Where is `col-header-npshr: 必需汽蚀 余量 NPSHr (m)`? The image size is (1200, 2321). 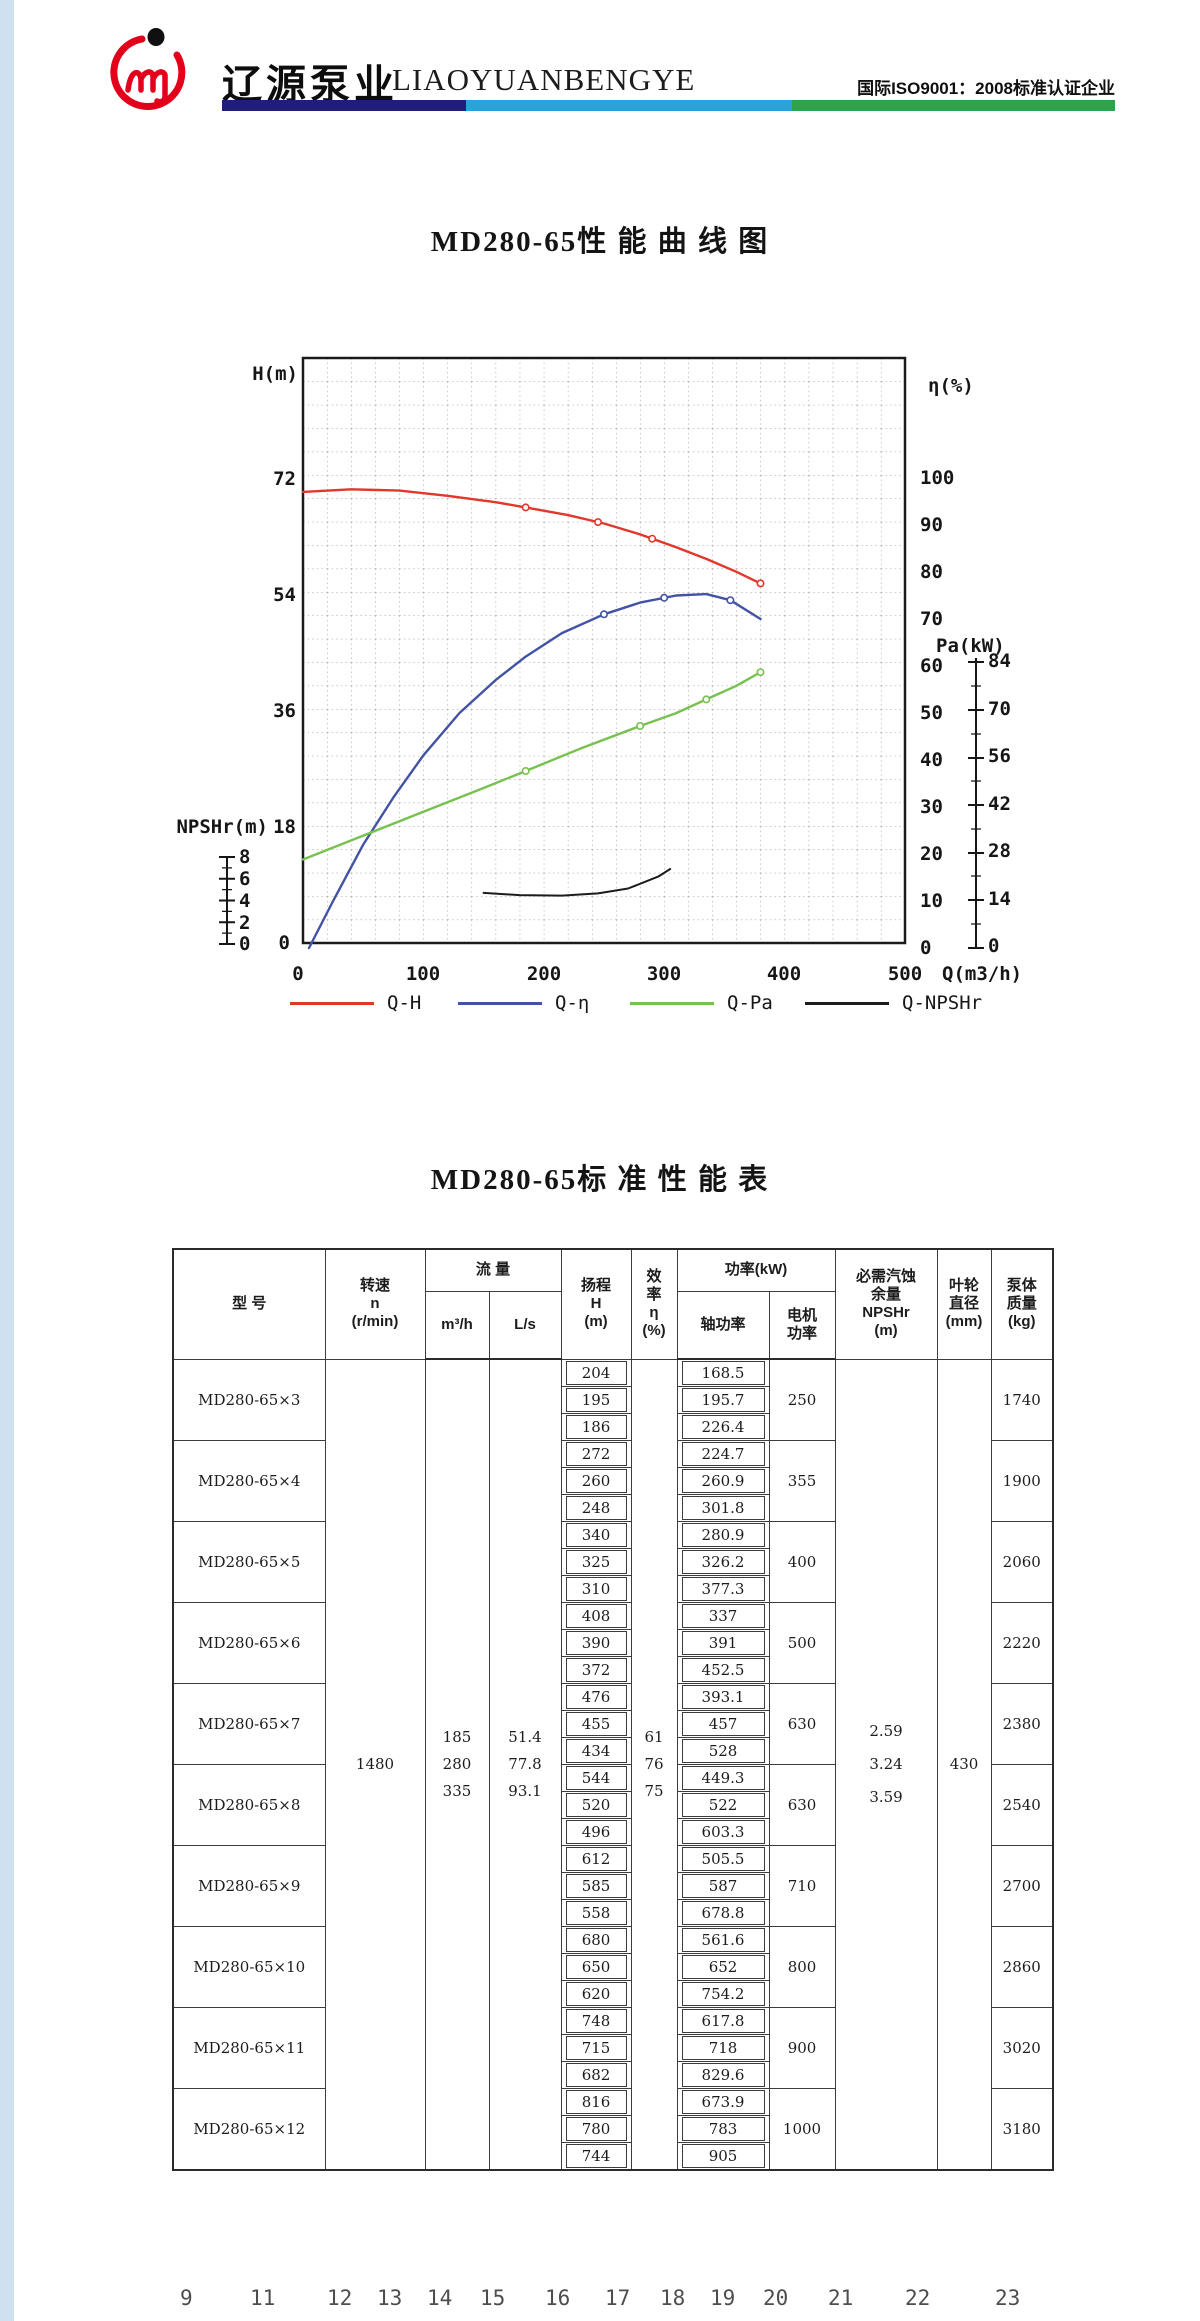
col-header-npshr: 必需汽蚀 余量 NPSHr (m) is located at coordinates (886, 1304).